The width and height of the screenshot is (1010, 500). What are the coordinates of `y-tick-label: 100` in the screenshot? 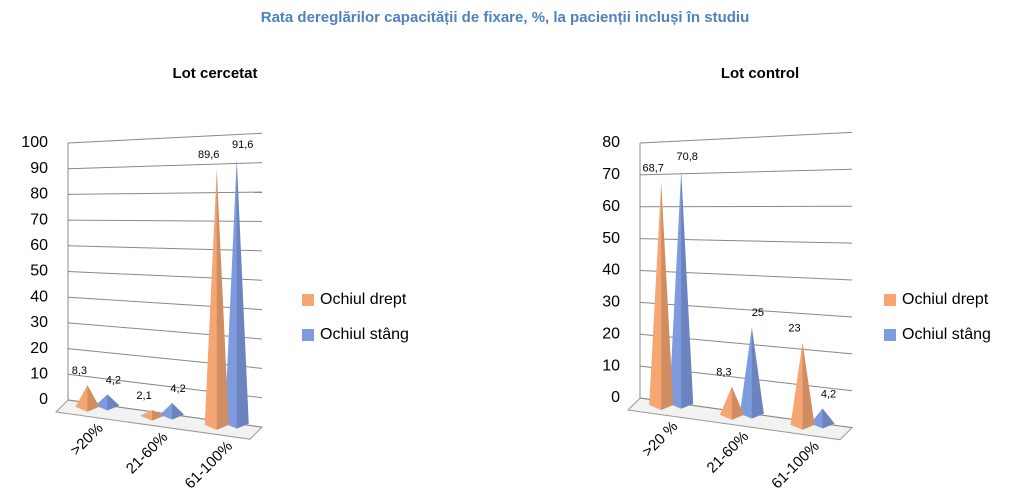 It's located at (34, 142).